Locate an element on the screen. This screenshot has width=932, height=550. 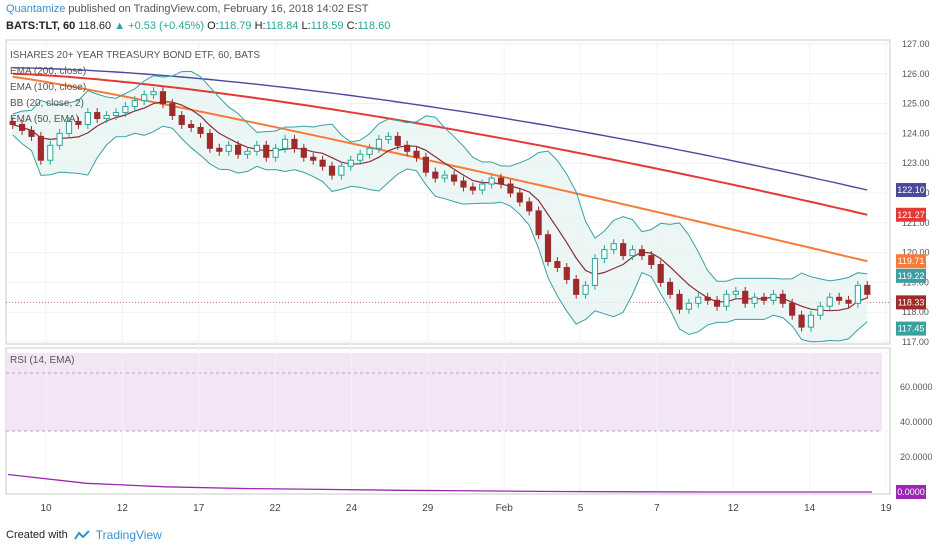
close-value: 118.60 is located at coordinates (374, 26).